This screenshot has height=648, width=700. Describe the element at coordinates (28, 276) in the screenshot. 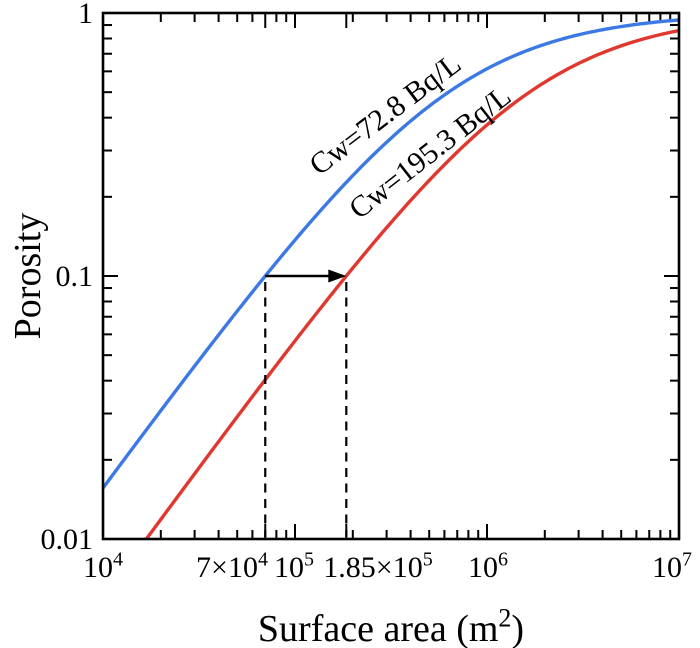

I see `y-axis-title: Porosity` at that location.